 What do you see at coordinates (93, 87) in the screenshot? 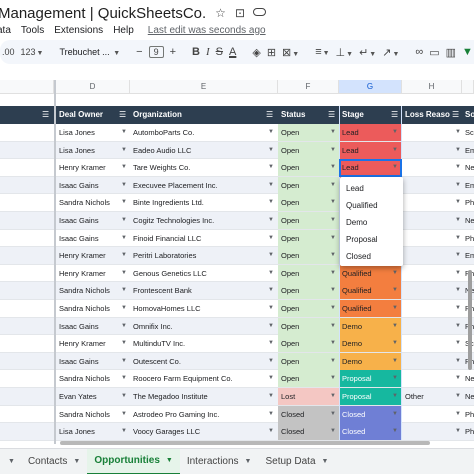
I see `column-header-d: D` at bounding box center [93, 87].